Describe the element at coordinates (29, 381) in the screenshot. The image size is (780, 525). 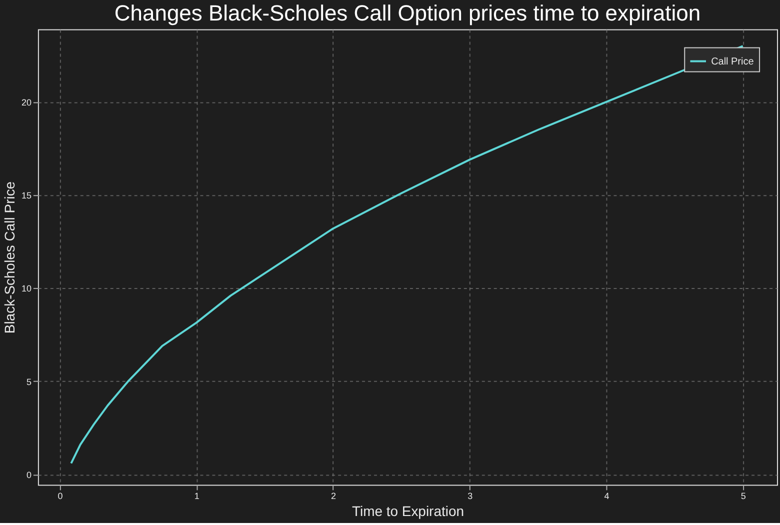
I see `y-tick-label: 5` at that location.